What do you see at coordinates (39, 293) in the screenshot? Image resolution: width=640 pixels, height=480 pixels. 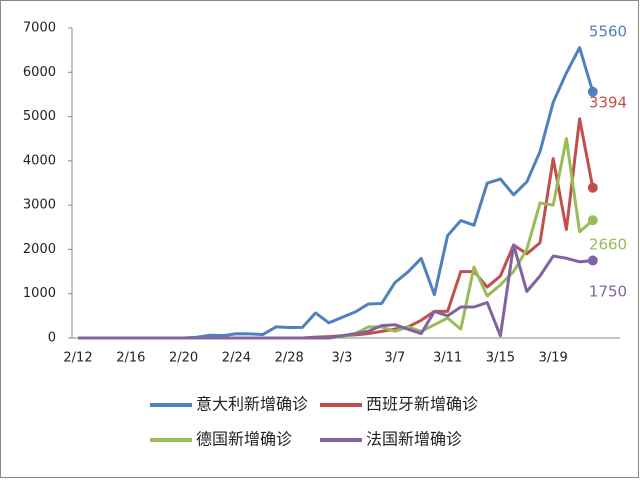 I see `y-tick-label: 1000` at bounding box center [39, 293].